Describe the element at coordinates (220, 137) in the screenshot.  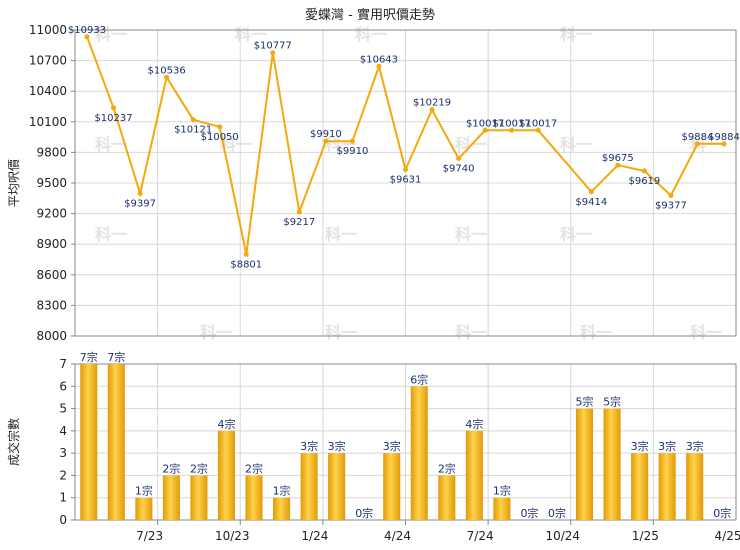
I see `price-data-label: $10050` at that location.